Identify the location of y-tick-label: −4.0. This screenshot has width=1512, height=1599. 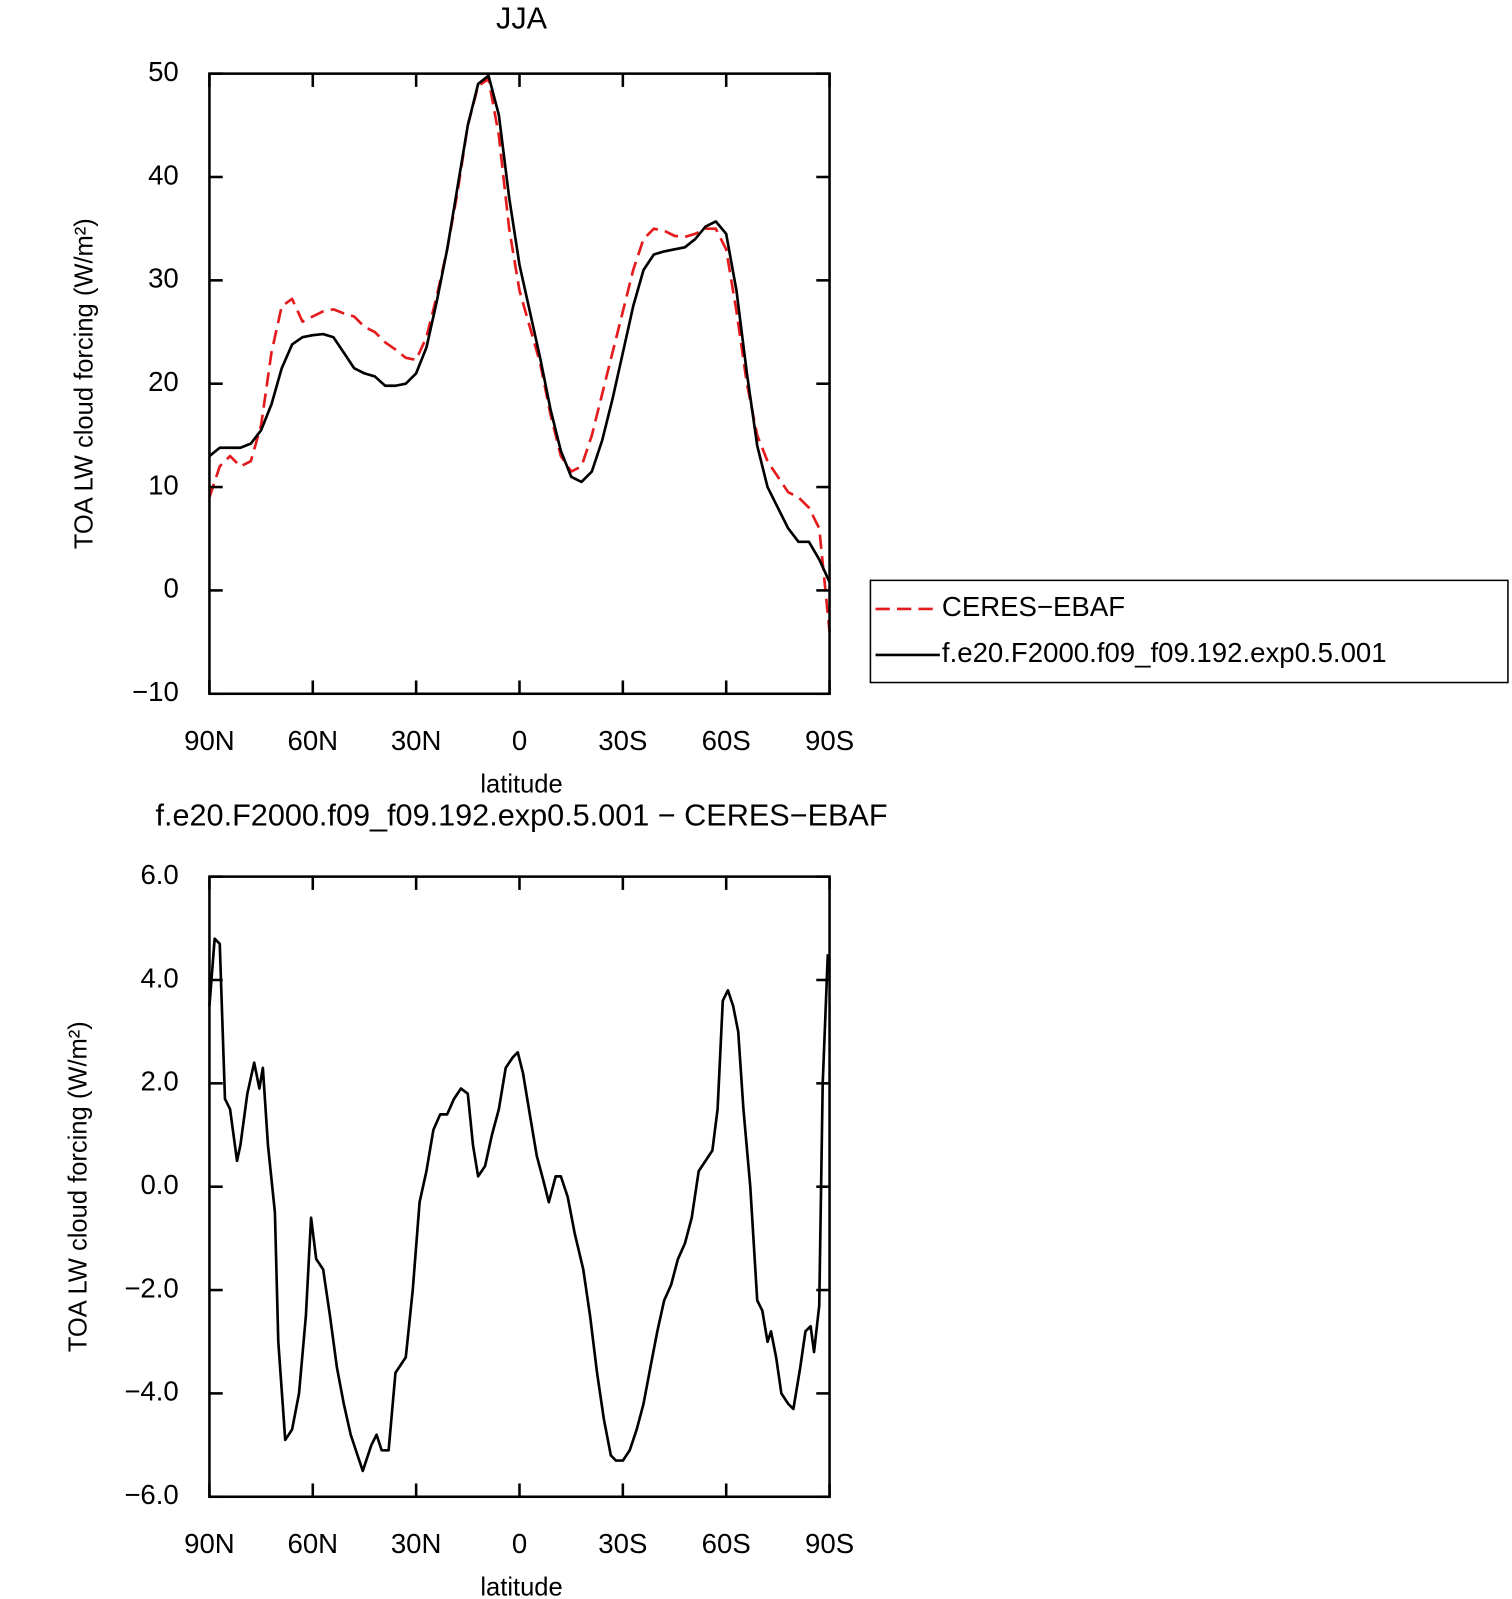
(151, 1391).